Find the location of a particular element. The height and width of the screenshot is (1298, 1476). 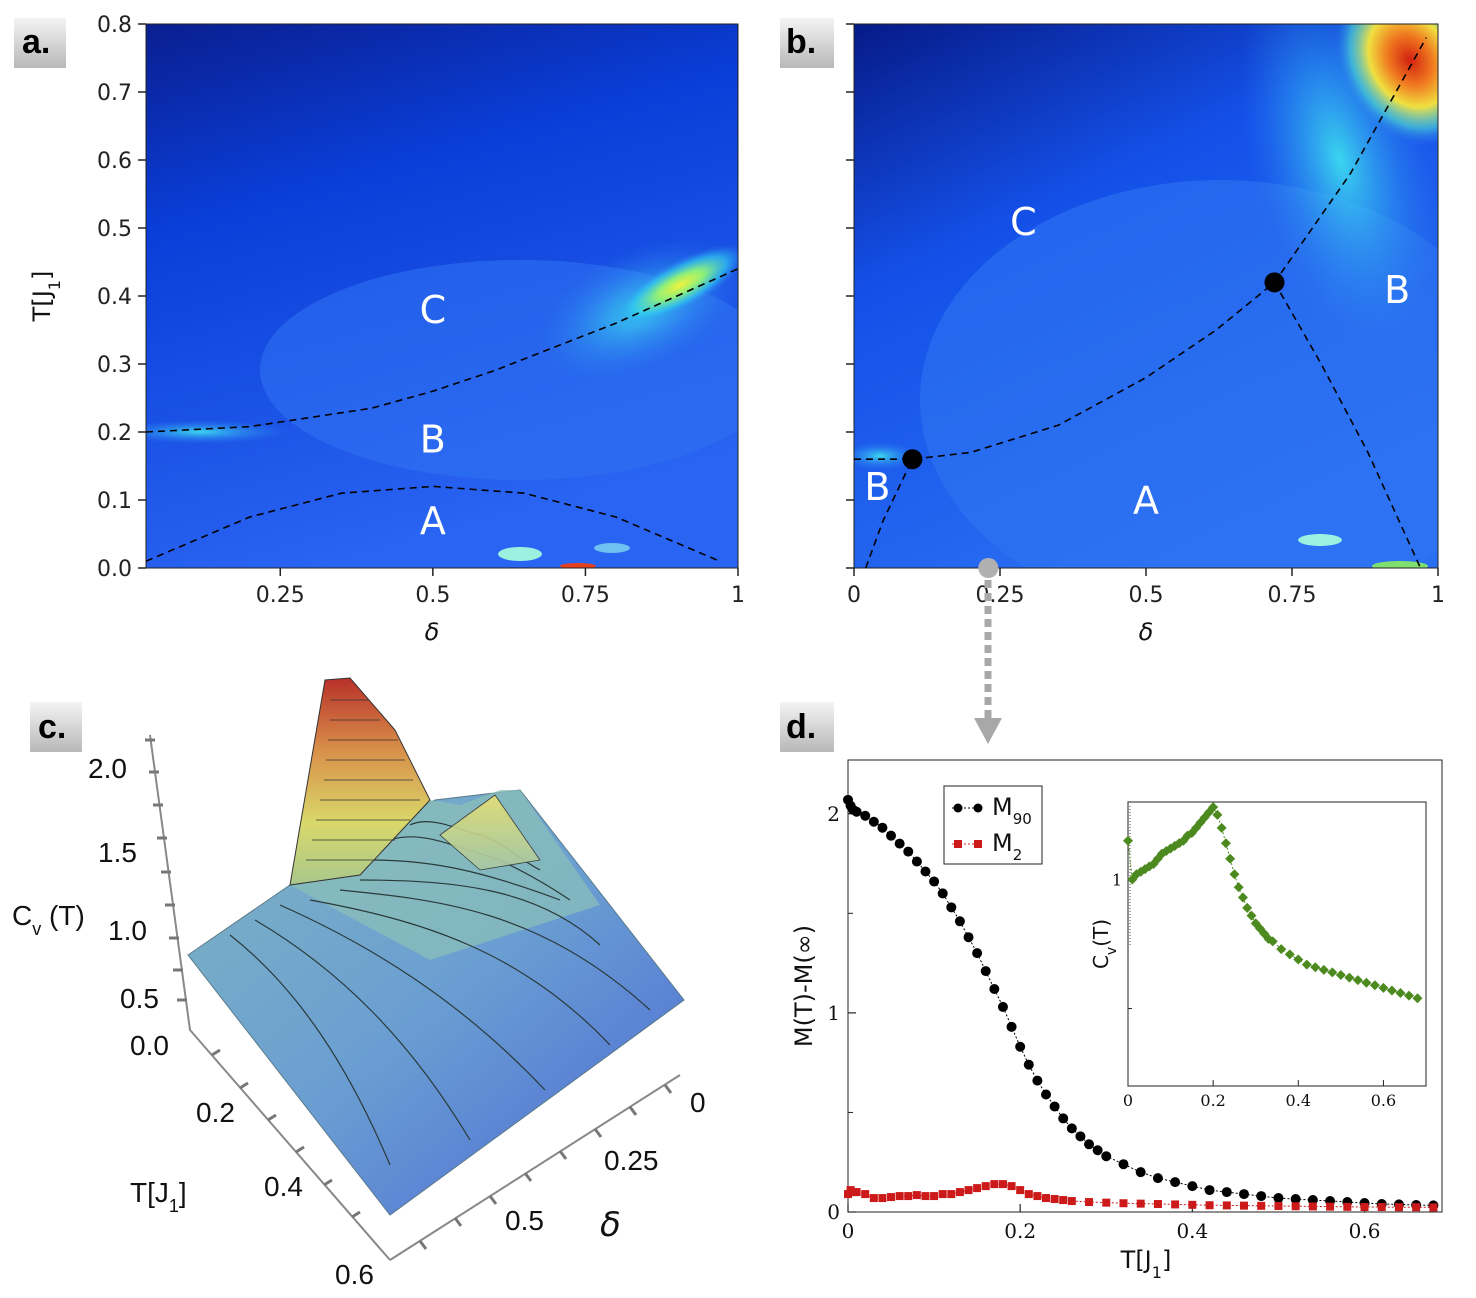

panel-c-axes-frame is located at coordinates (415, 997).